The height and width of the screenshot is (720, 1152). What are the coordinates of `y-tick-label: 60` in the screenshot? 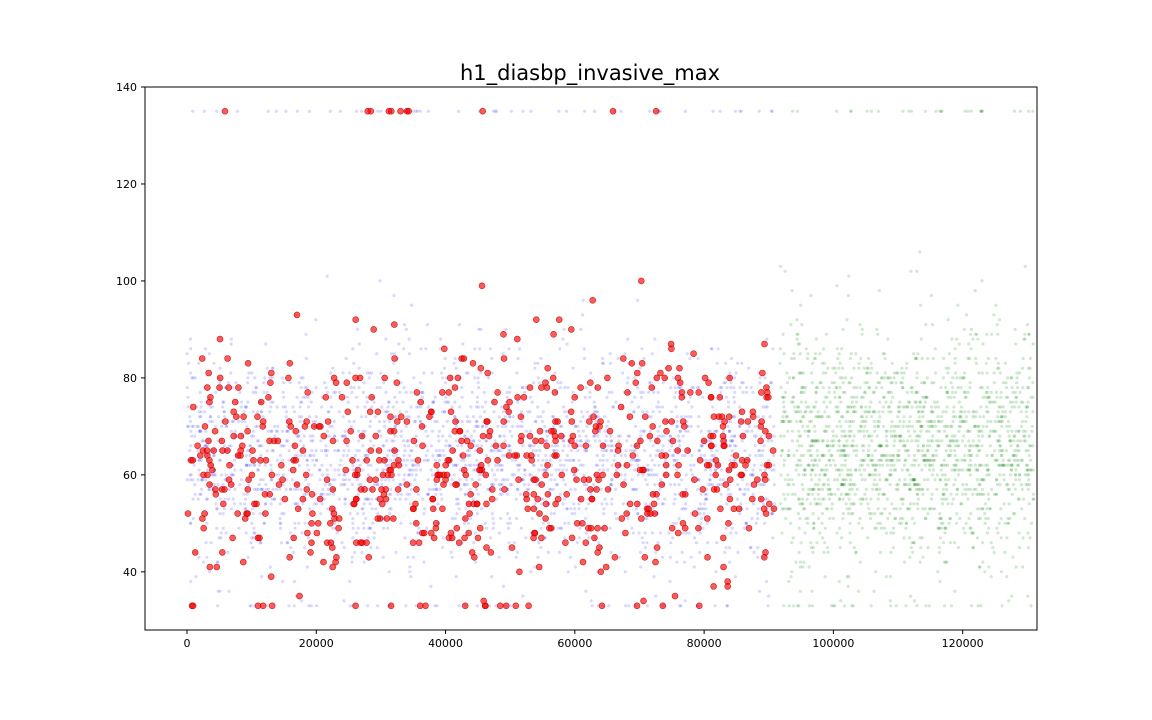 It's located at (130, 475).